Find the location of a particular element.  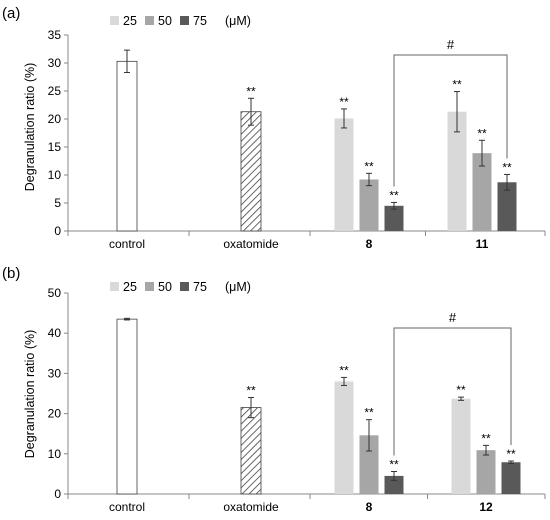

panel-a-legend-unit: (μM) is located at coordinates (238, 21).